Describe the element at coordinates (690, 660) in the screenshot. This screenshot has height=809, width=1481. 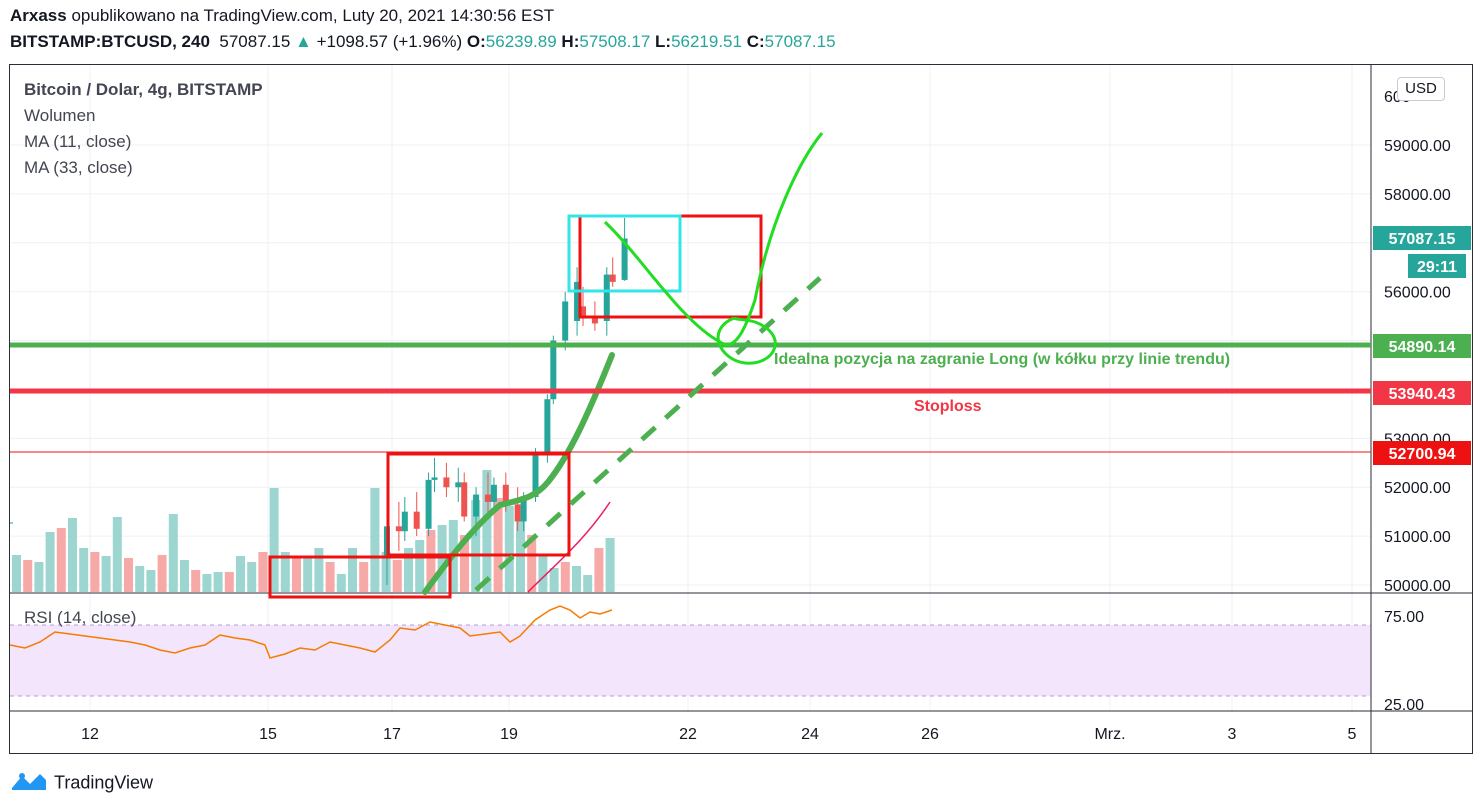
I see `rsi-band` at that location.